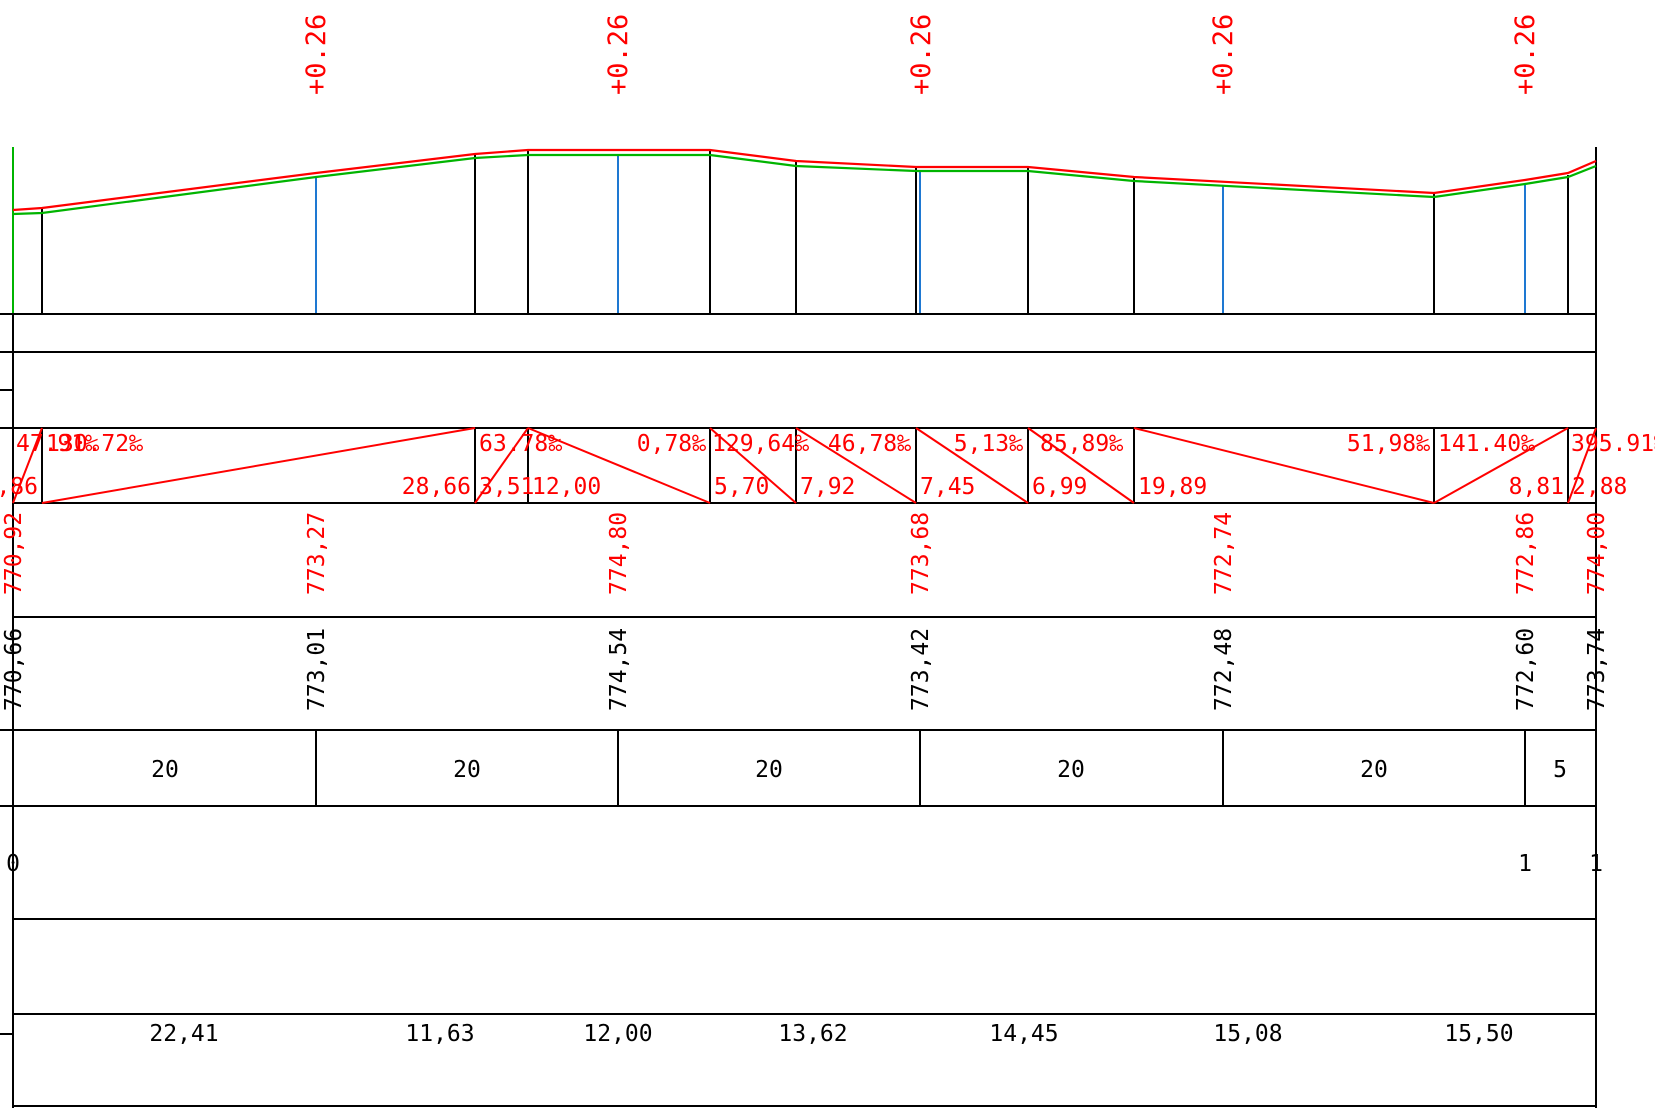  What do you see at coordinates (1172, 487) in the screenshot?
I see `slope-length: 19,89` at bounding box center [1172, 487].